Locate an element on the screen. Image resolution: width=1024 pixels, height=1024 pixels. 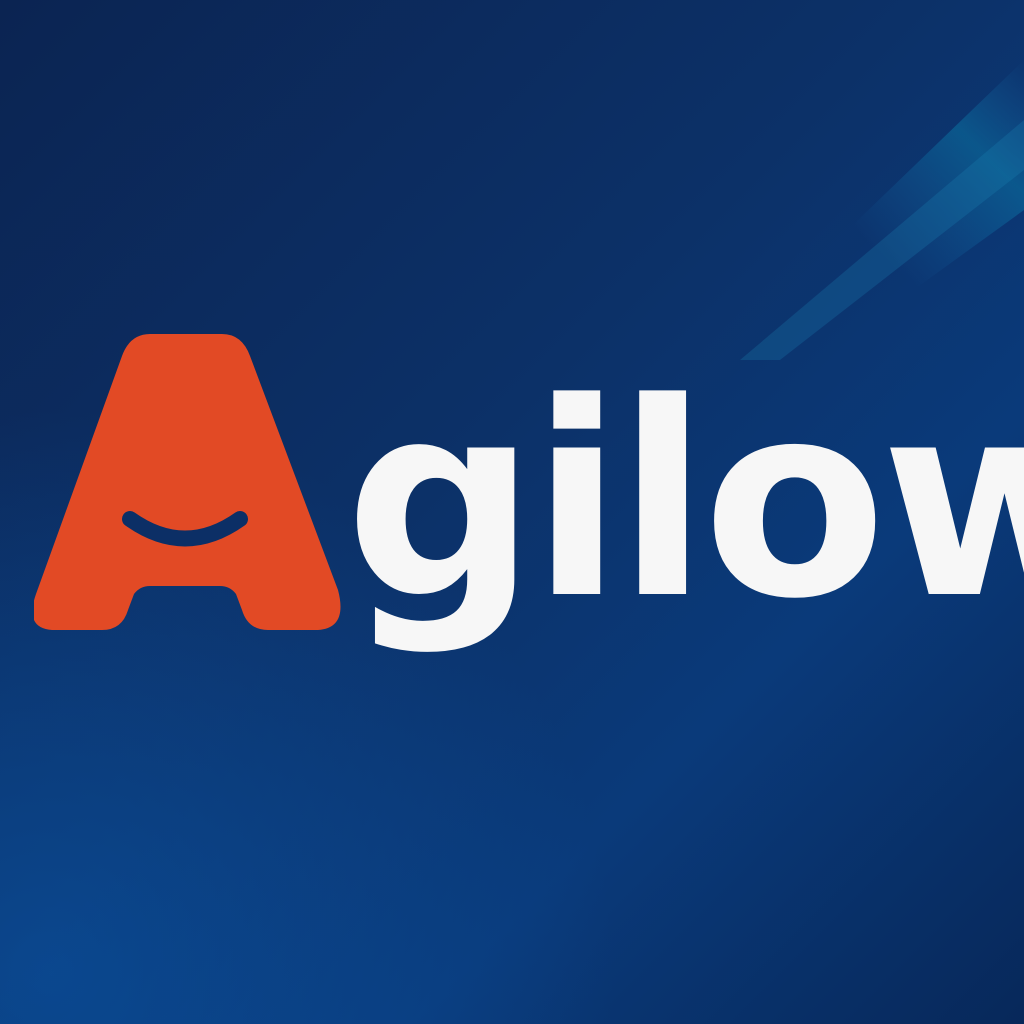
logo-mark is located at coordinates (187, 482).